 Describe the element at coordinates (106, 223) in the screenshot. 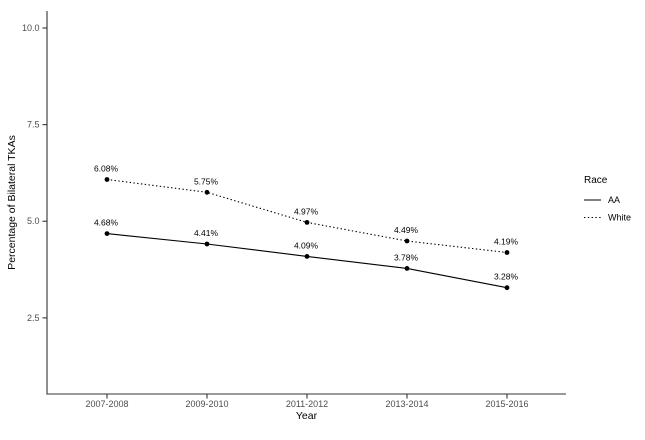

I see `data-point-label-aa: 4.68%` at that location.